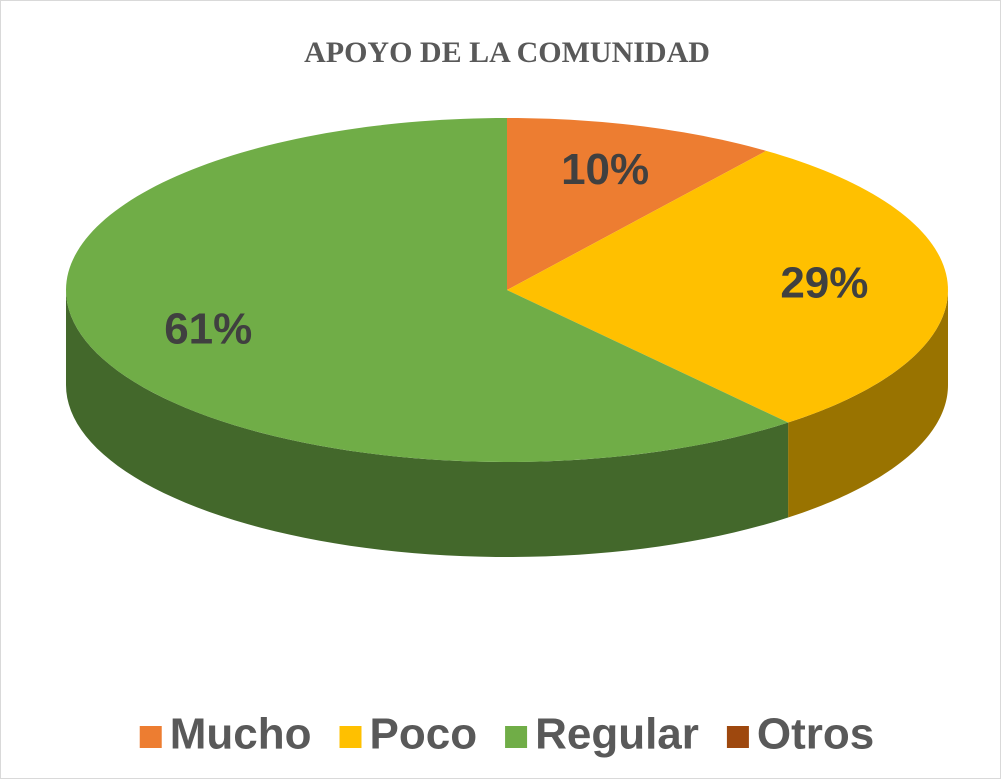 The image size is (1001, 779). Describe the element at coordinates (815, 734) in the screenshot. I see `legend-label: Otros` at that location.